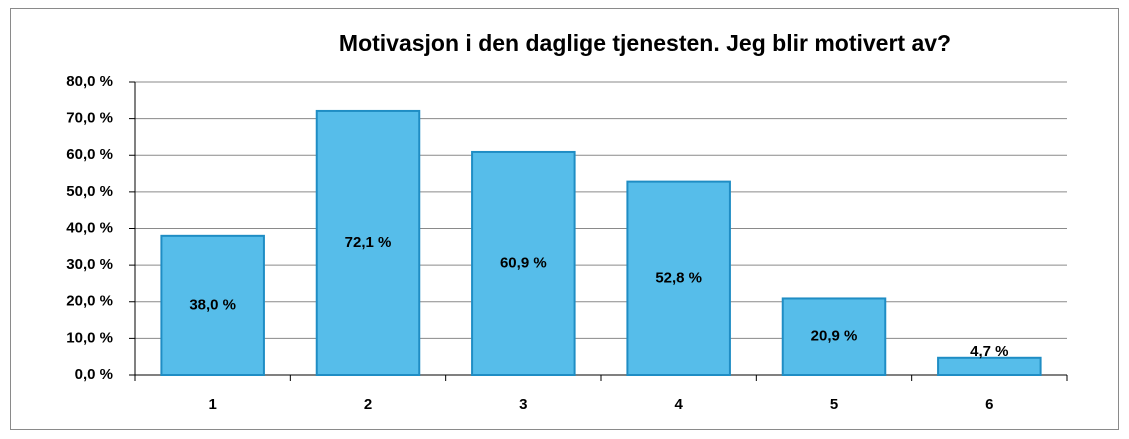 This screenshot has width=1129, height=439. Describe the element at coordinates (368, 404) in the screenshot. I see `x-tick-label: 2` at that location.